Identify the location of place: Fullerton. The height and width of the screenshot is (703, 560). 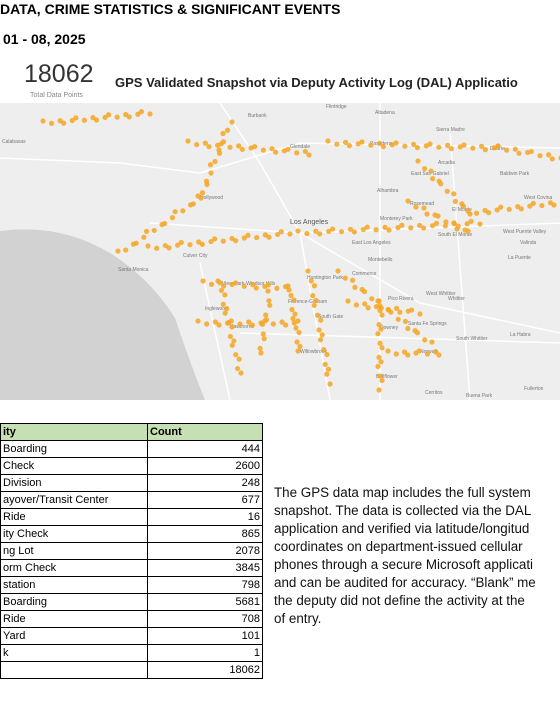
(534, 389).